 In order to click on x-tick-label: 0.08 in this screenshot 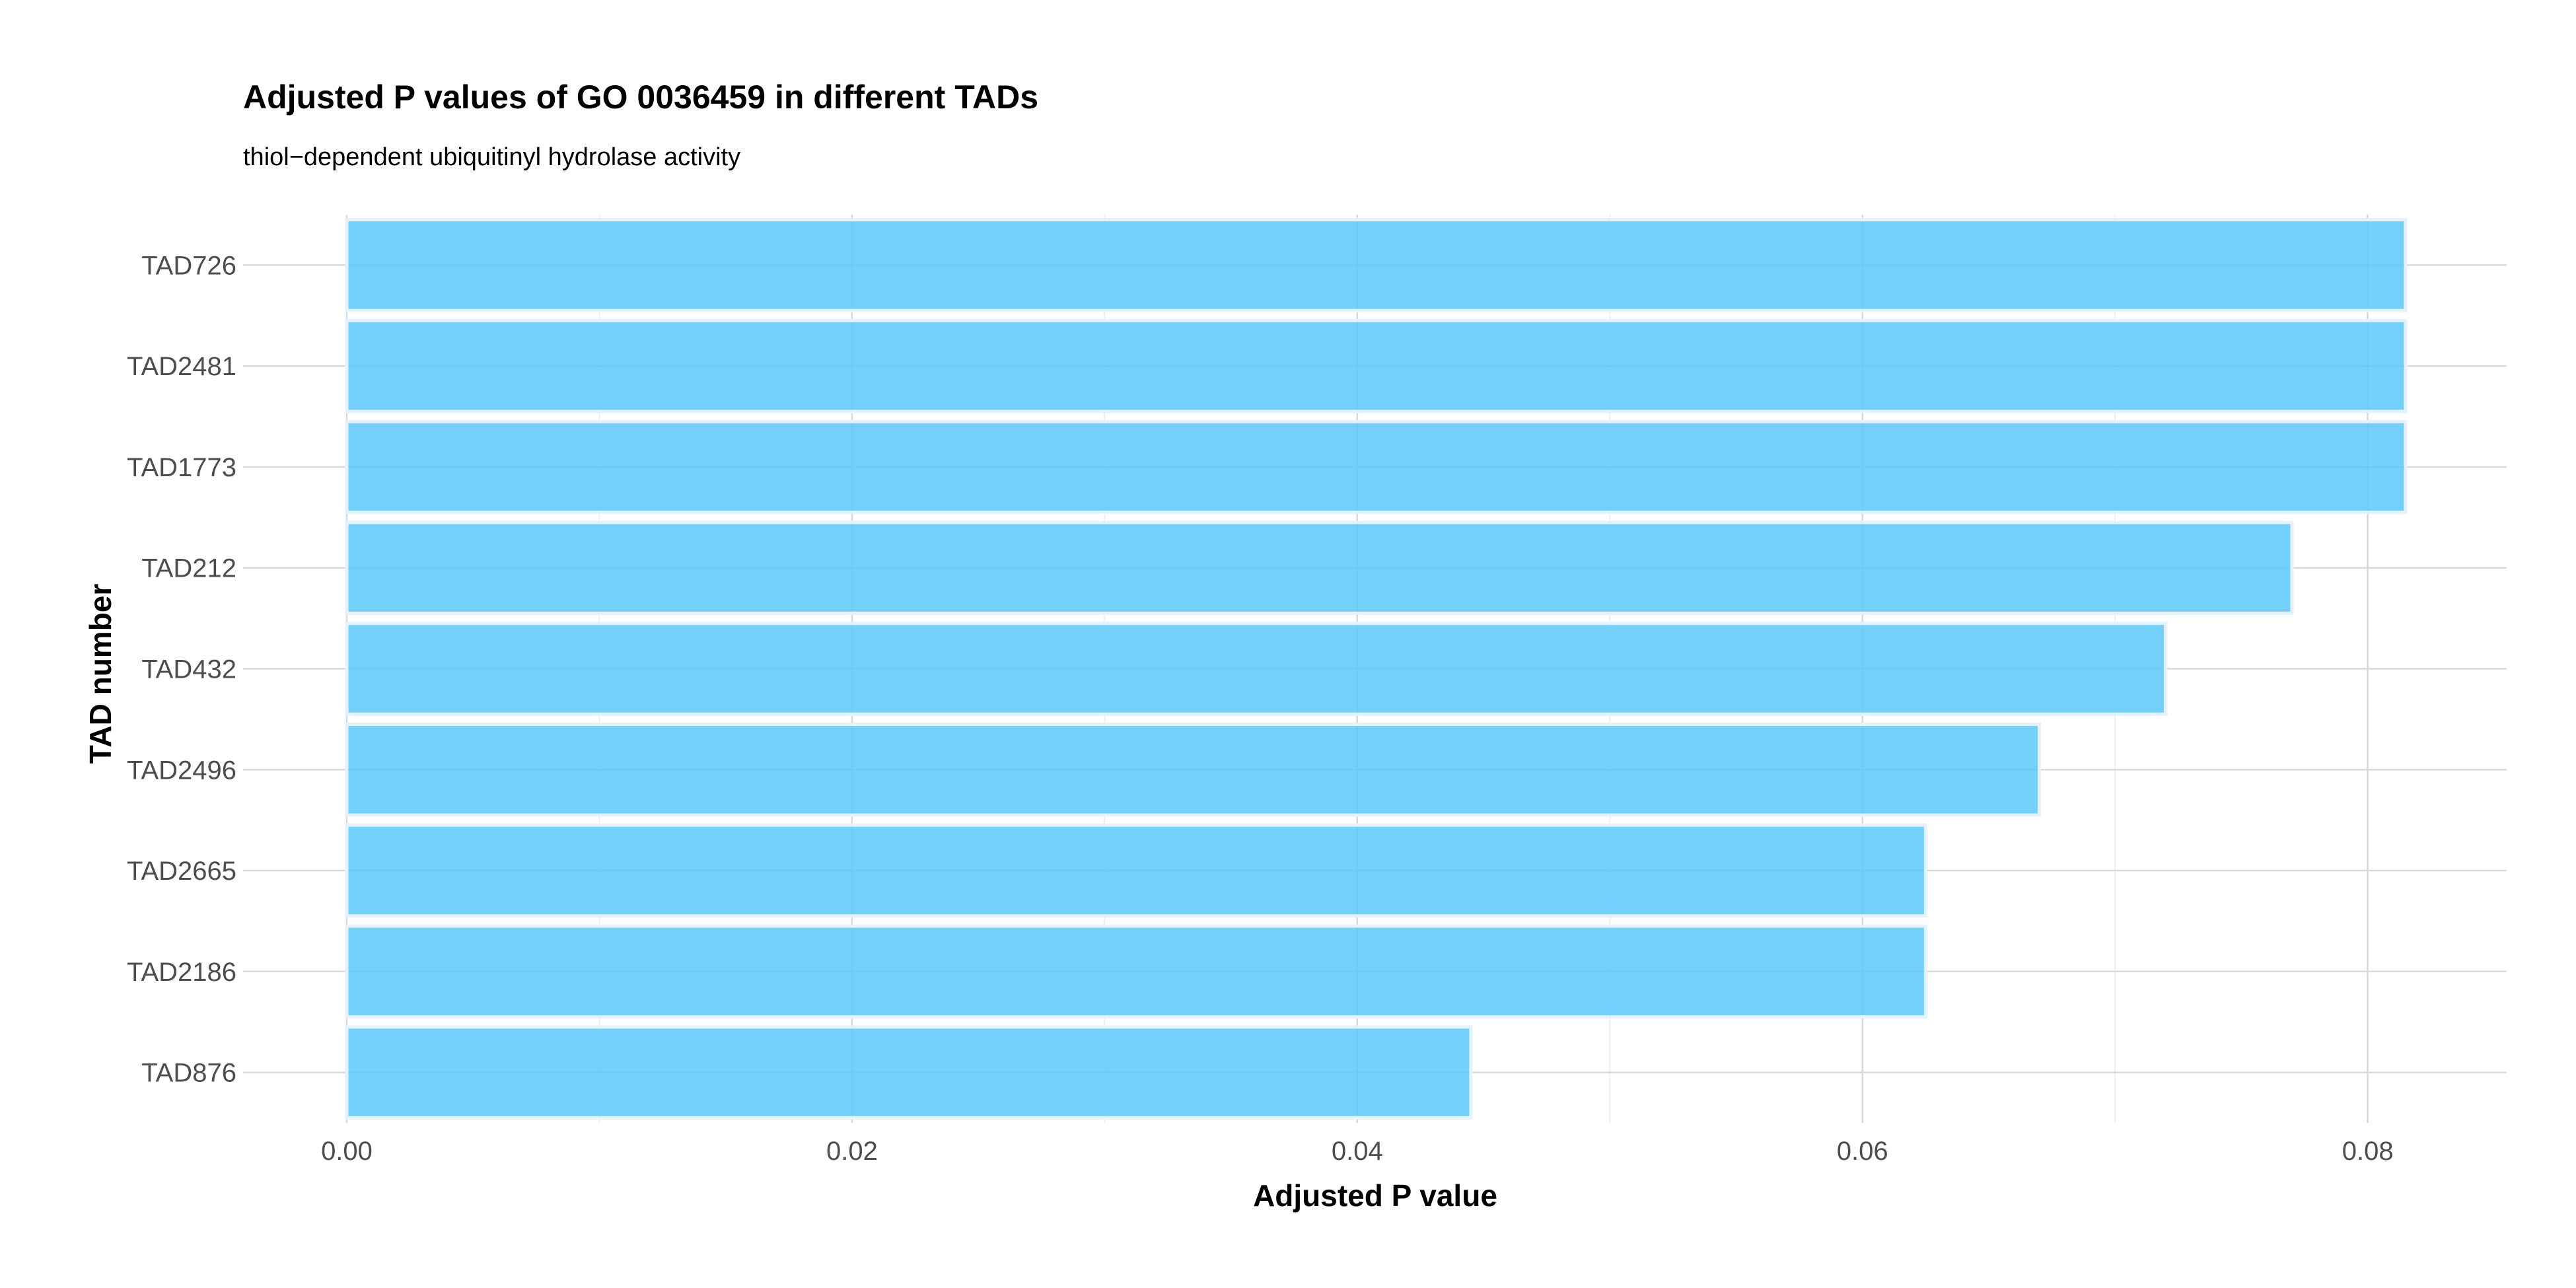, I will do `click(2368, 1151)`.